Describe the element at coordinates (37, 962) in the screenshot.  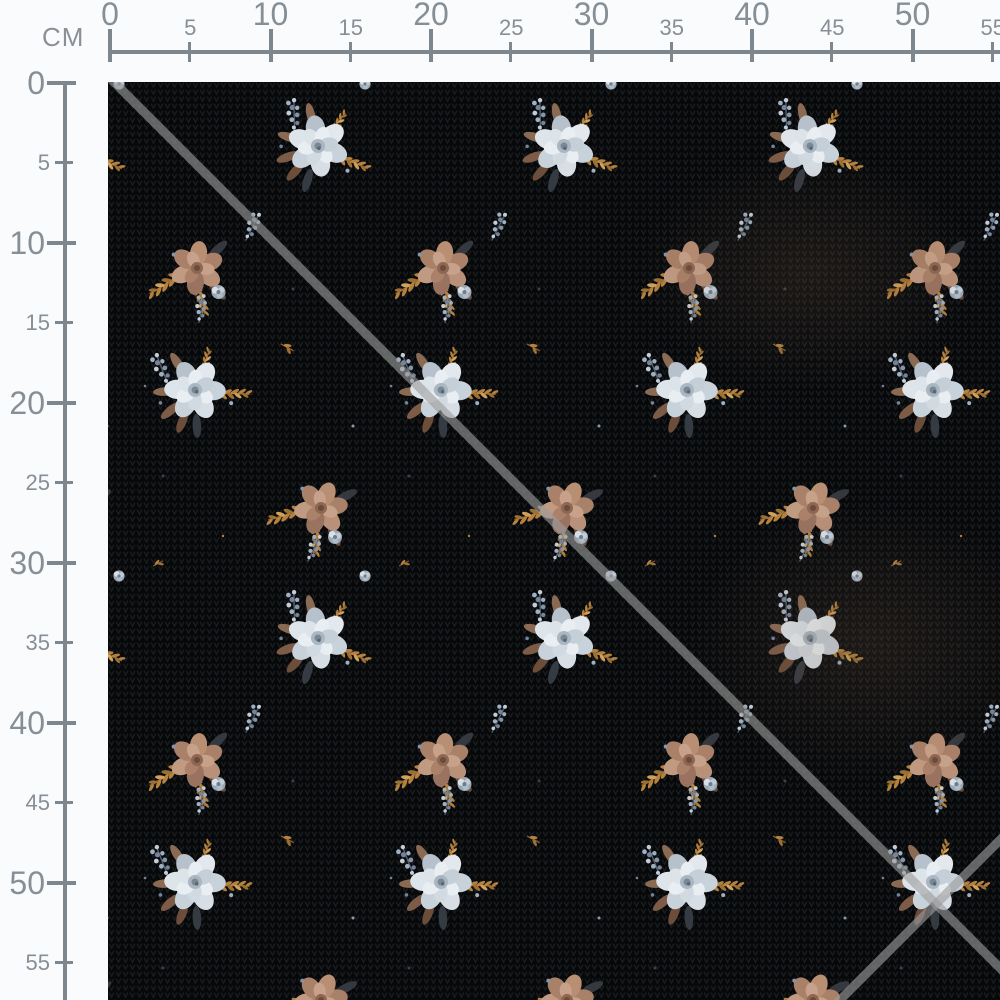
I see `left-ruler-tick-label: 55` at that location.